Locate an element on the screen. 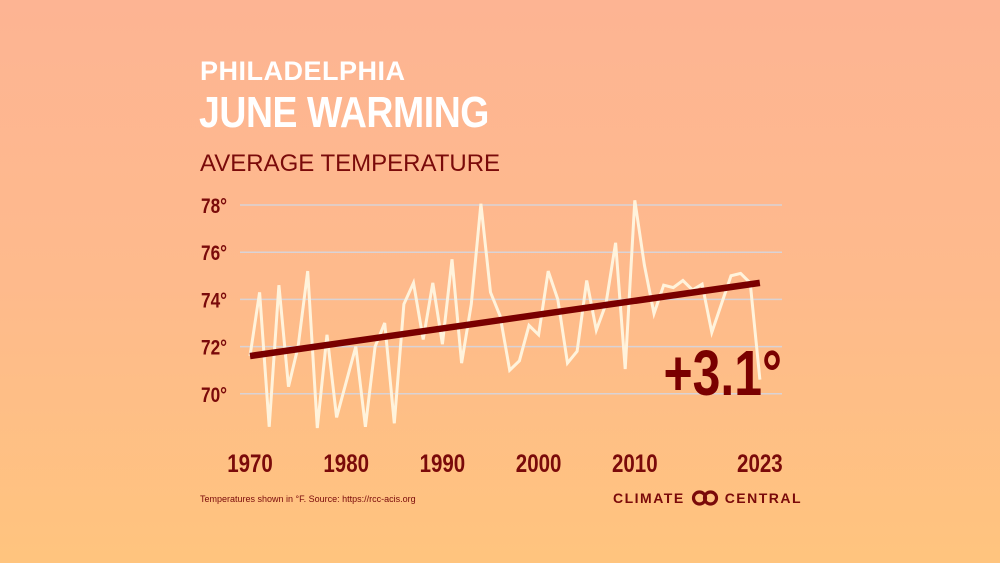 This screenshot has width=1000, height=563. chart-title: JUNE WARMING is located at coordinates (344, 112).